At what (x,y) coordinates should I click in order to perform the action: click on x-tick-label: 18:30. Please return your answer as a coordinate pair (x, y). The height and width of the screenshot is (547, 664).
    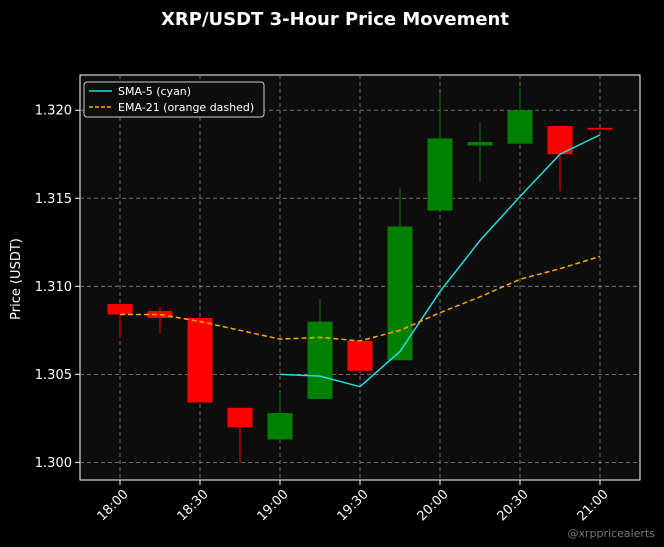
    Looking at the image, I should click on (193, 505).